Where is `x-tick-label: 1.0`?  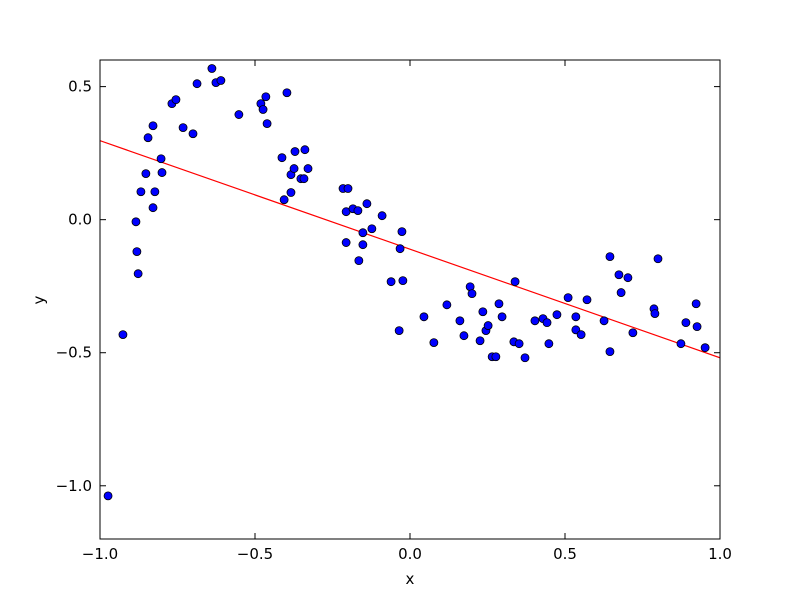
x-tick-label: 1.0 is located at coordinates (720, 554).